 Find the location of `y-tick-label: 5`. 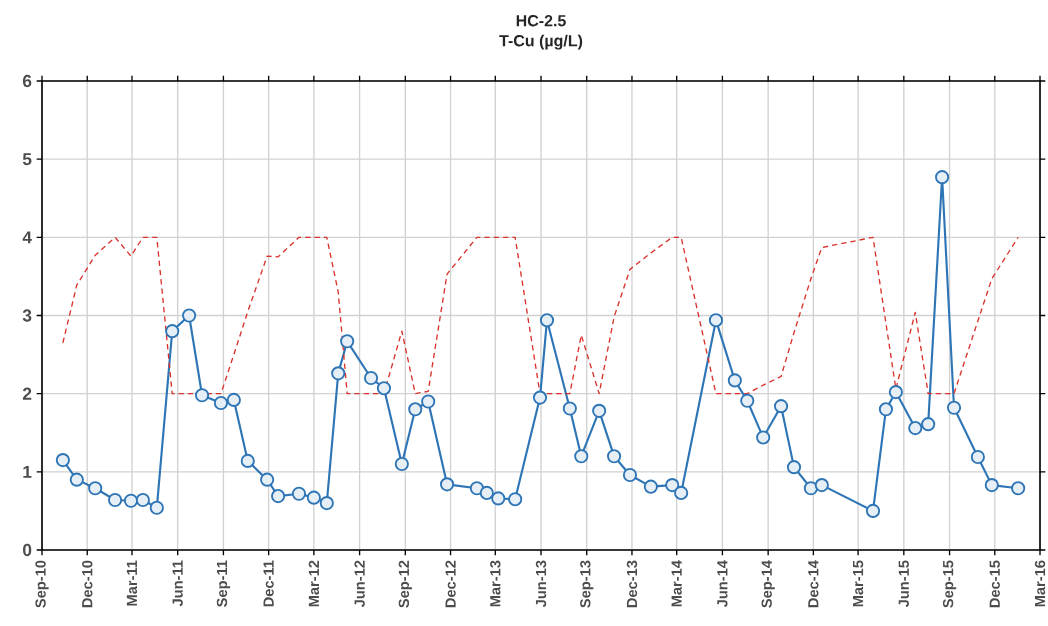

y-tick-label: 5 is located at coordinates (27, 159).